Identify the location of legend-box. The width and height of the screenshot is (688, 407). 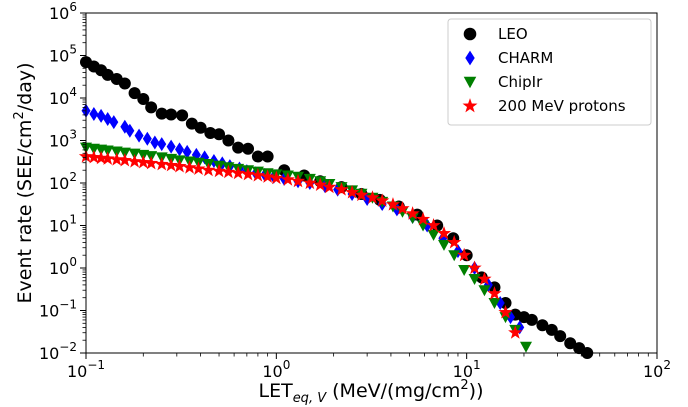
(549, 72).